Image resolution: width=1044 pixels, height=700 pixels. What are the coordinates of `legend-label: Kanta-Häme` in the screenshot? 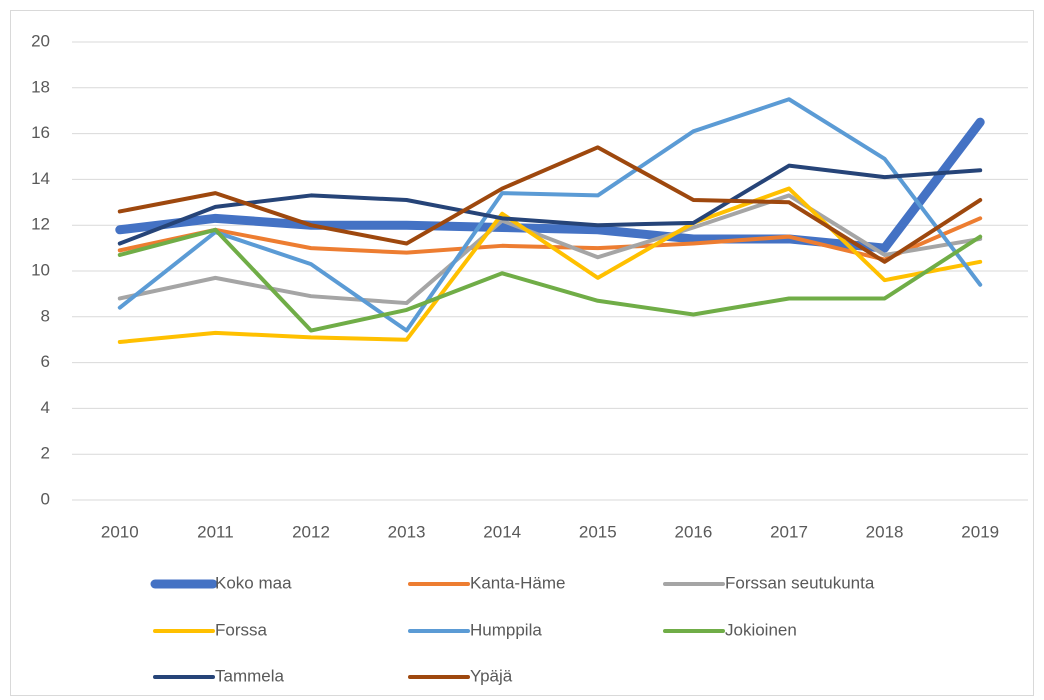 It's located at (517, 582).